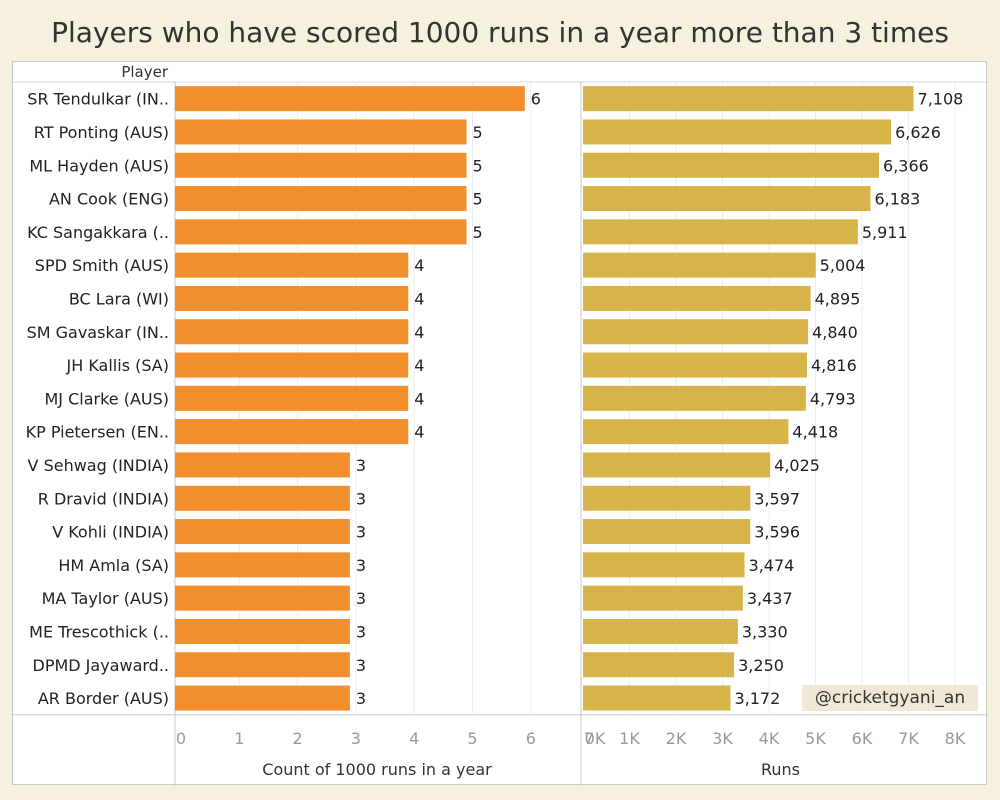 Image resolution: width=1000 pixels, height=800 pixels. I want to click on runs-data-label: 4,418, so click(815, 432).